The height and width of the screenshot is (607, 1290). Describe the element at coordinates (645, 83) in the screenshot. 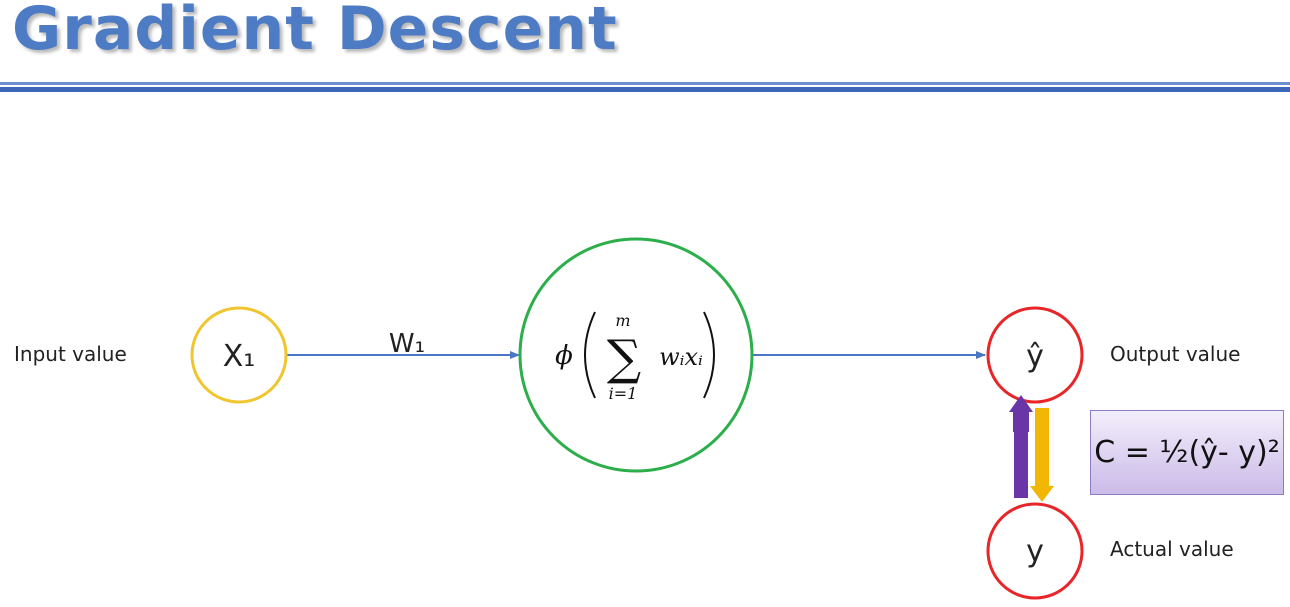

I see `title-rule-thin` at that location.